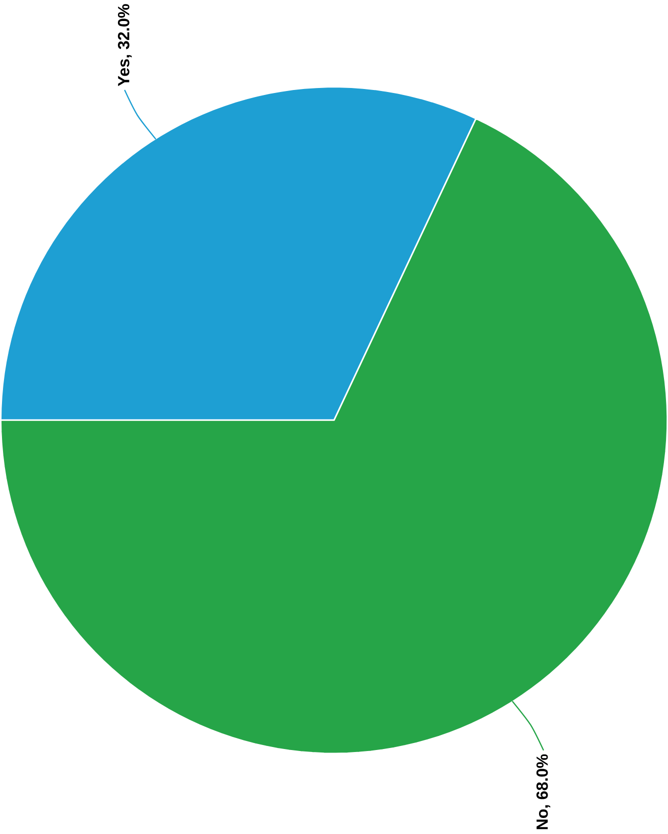 Image resolution: width=668 pixels, height=834 pixels. Describe the element at coordinates (125, 31) in the screenshot. I see `data-label: , 32.0%` at that location.